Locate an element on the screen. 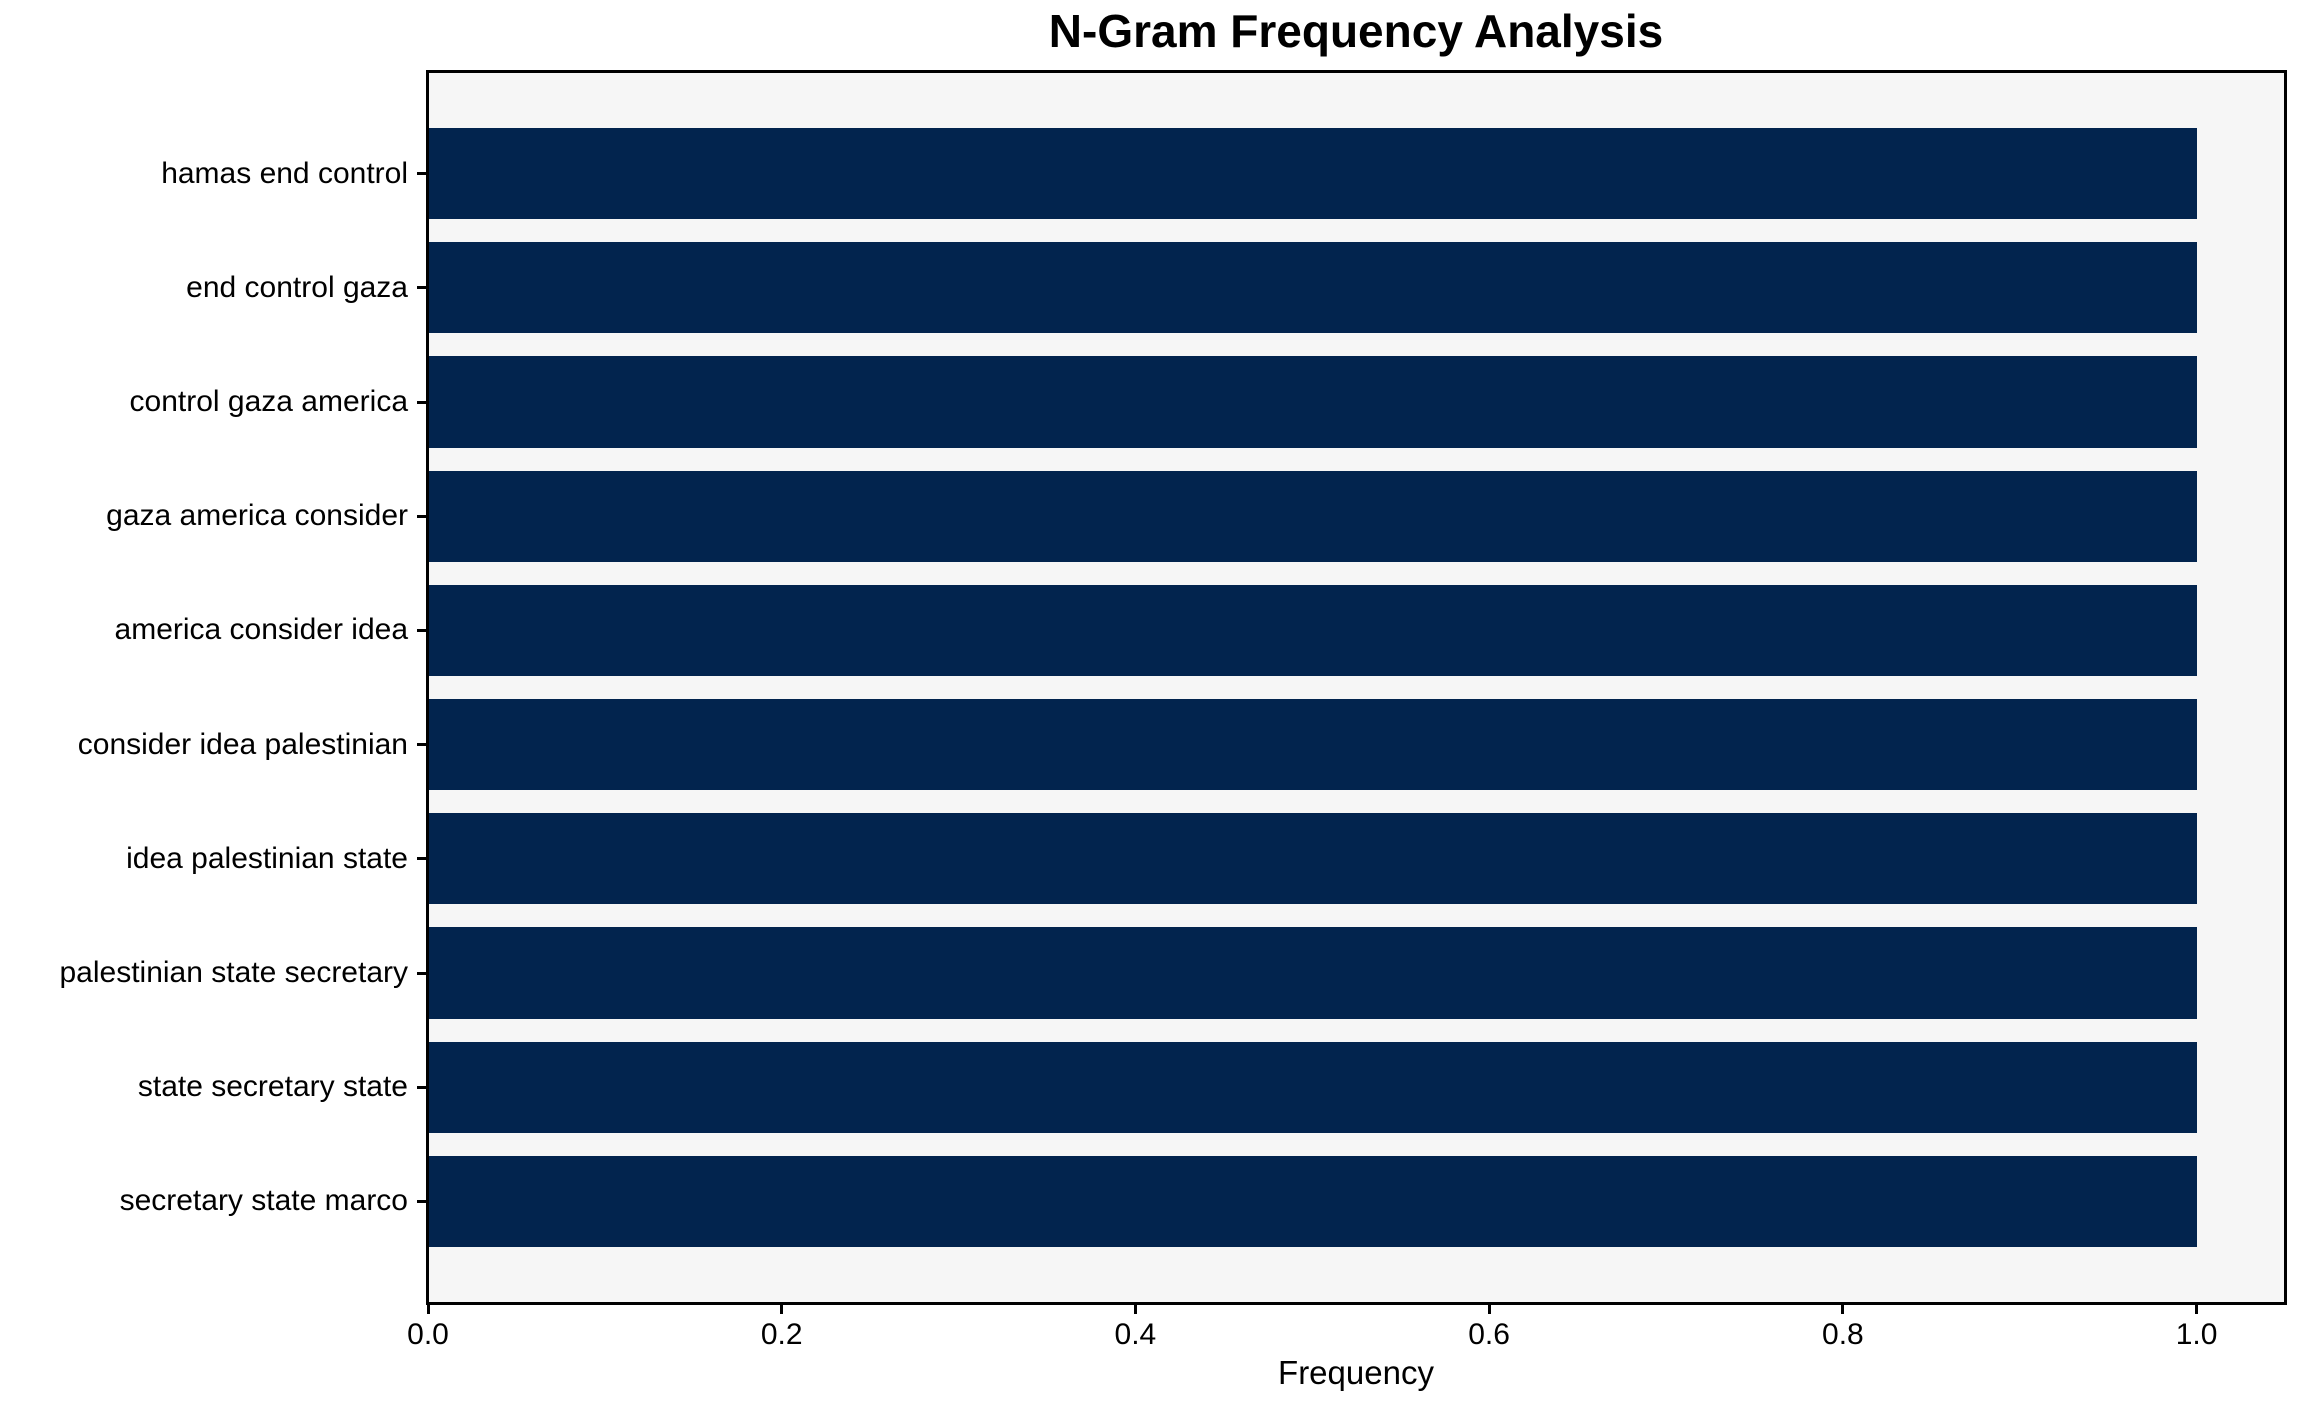 The image size is (2306, 1414). x-tick-label: 1.0 is located at coordinates (2196, 1334).